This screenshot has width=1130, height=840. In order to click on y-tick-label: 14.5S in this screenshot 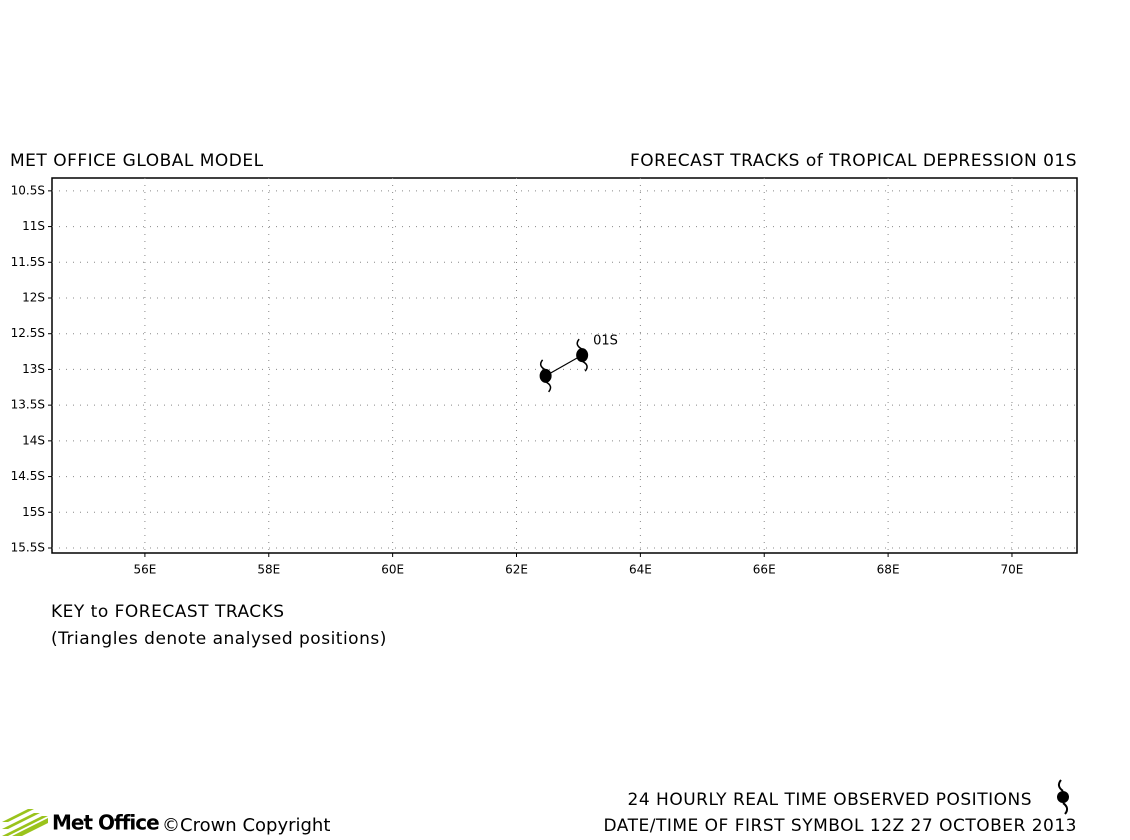, I will do `click(28, 476)`.